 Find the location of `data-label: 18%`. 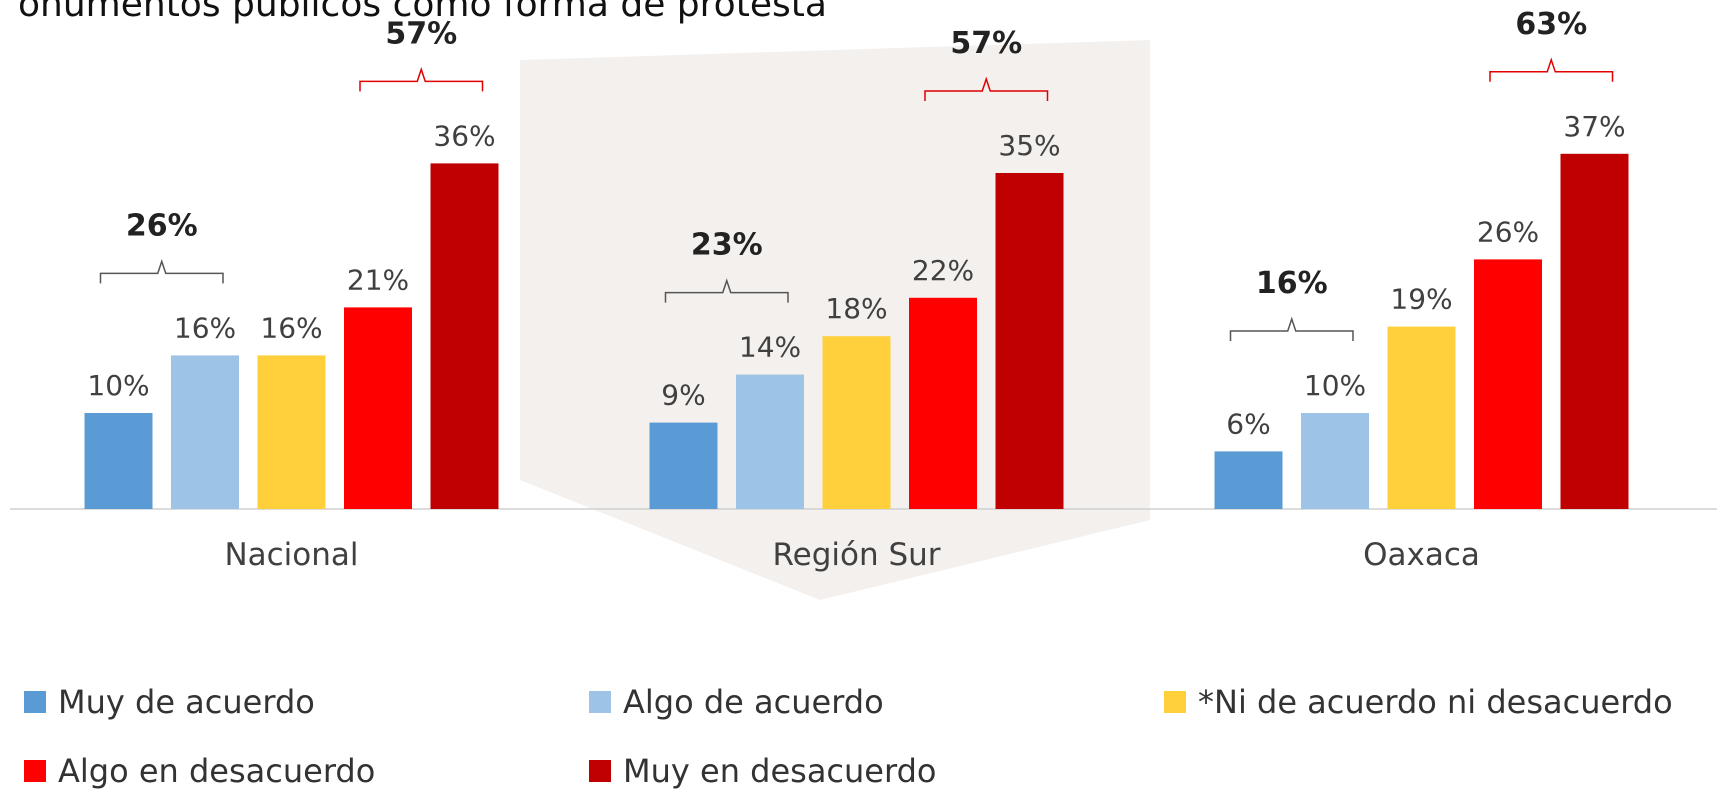

data-label: 18% is located at coordinates (856, 308).